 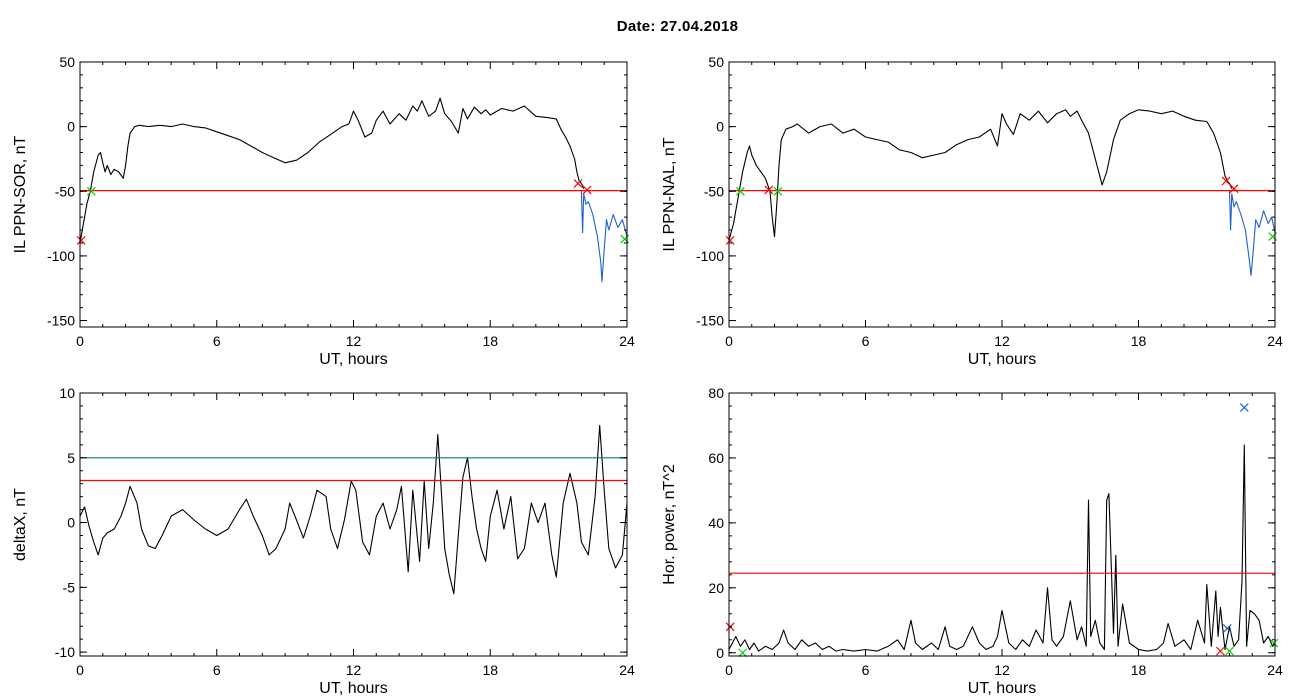 What do you see at coordinates (716, 588) in the screenshot?
I see `y-tick-label: 20` at bounding box center [716, 588].